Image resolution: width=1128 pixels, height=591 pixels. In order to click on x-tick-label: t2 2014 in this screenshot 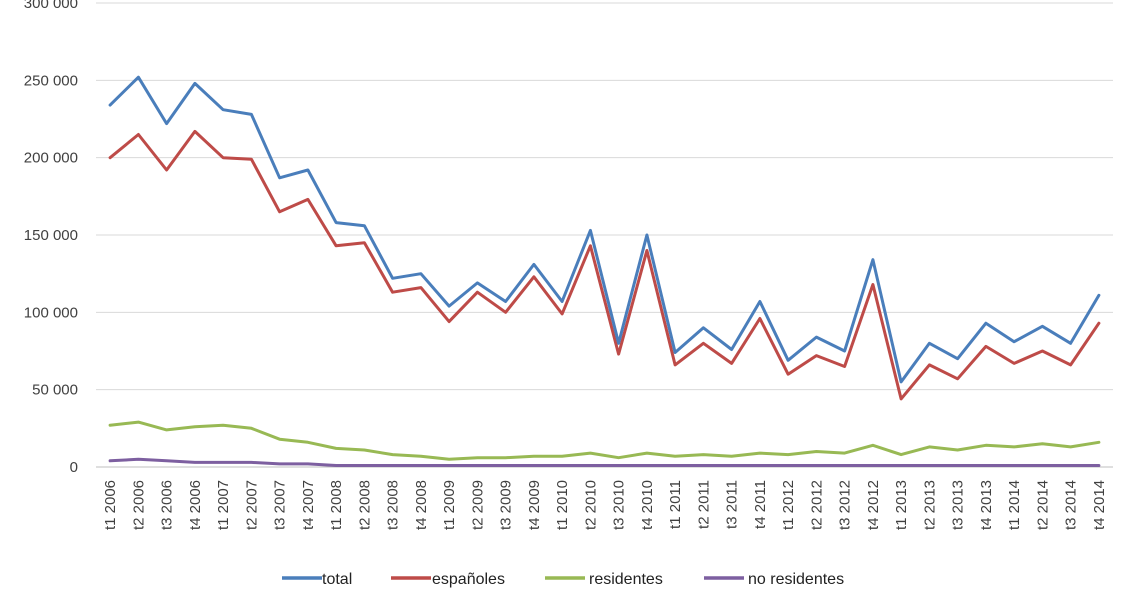, I will do `click(1042, 505)`.